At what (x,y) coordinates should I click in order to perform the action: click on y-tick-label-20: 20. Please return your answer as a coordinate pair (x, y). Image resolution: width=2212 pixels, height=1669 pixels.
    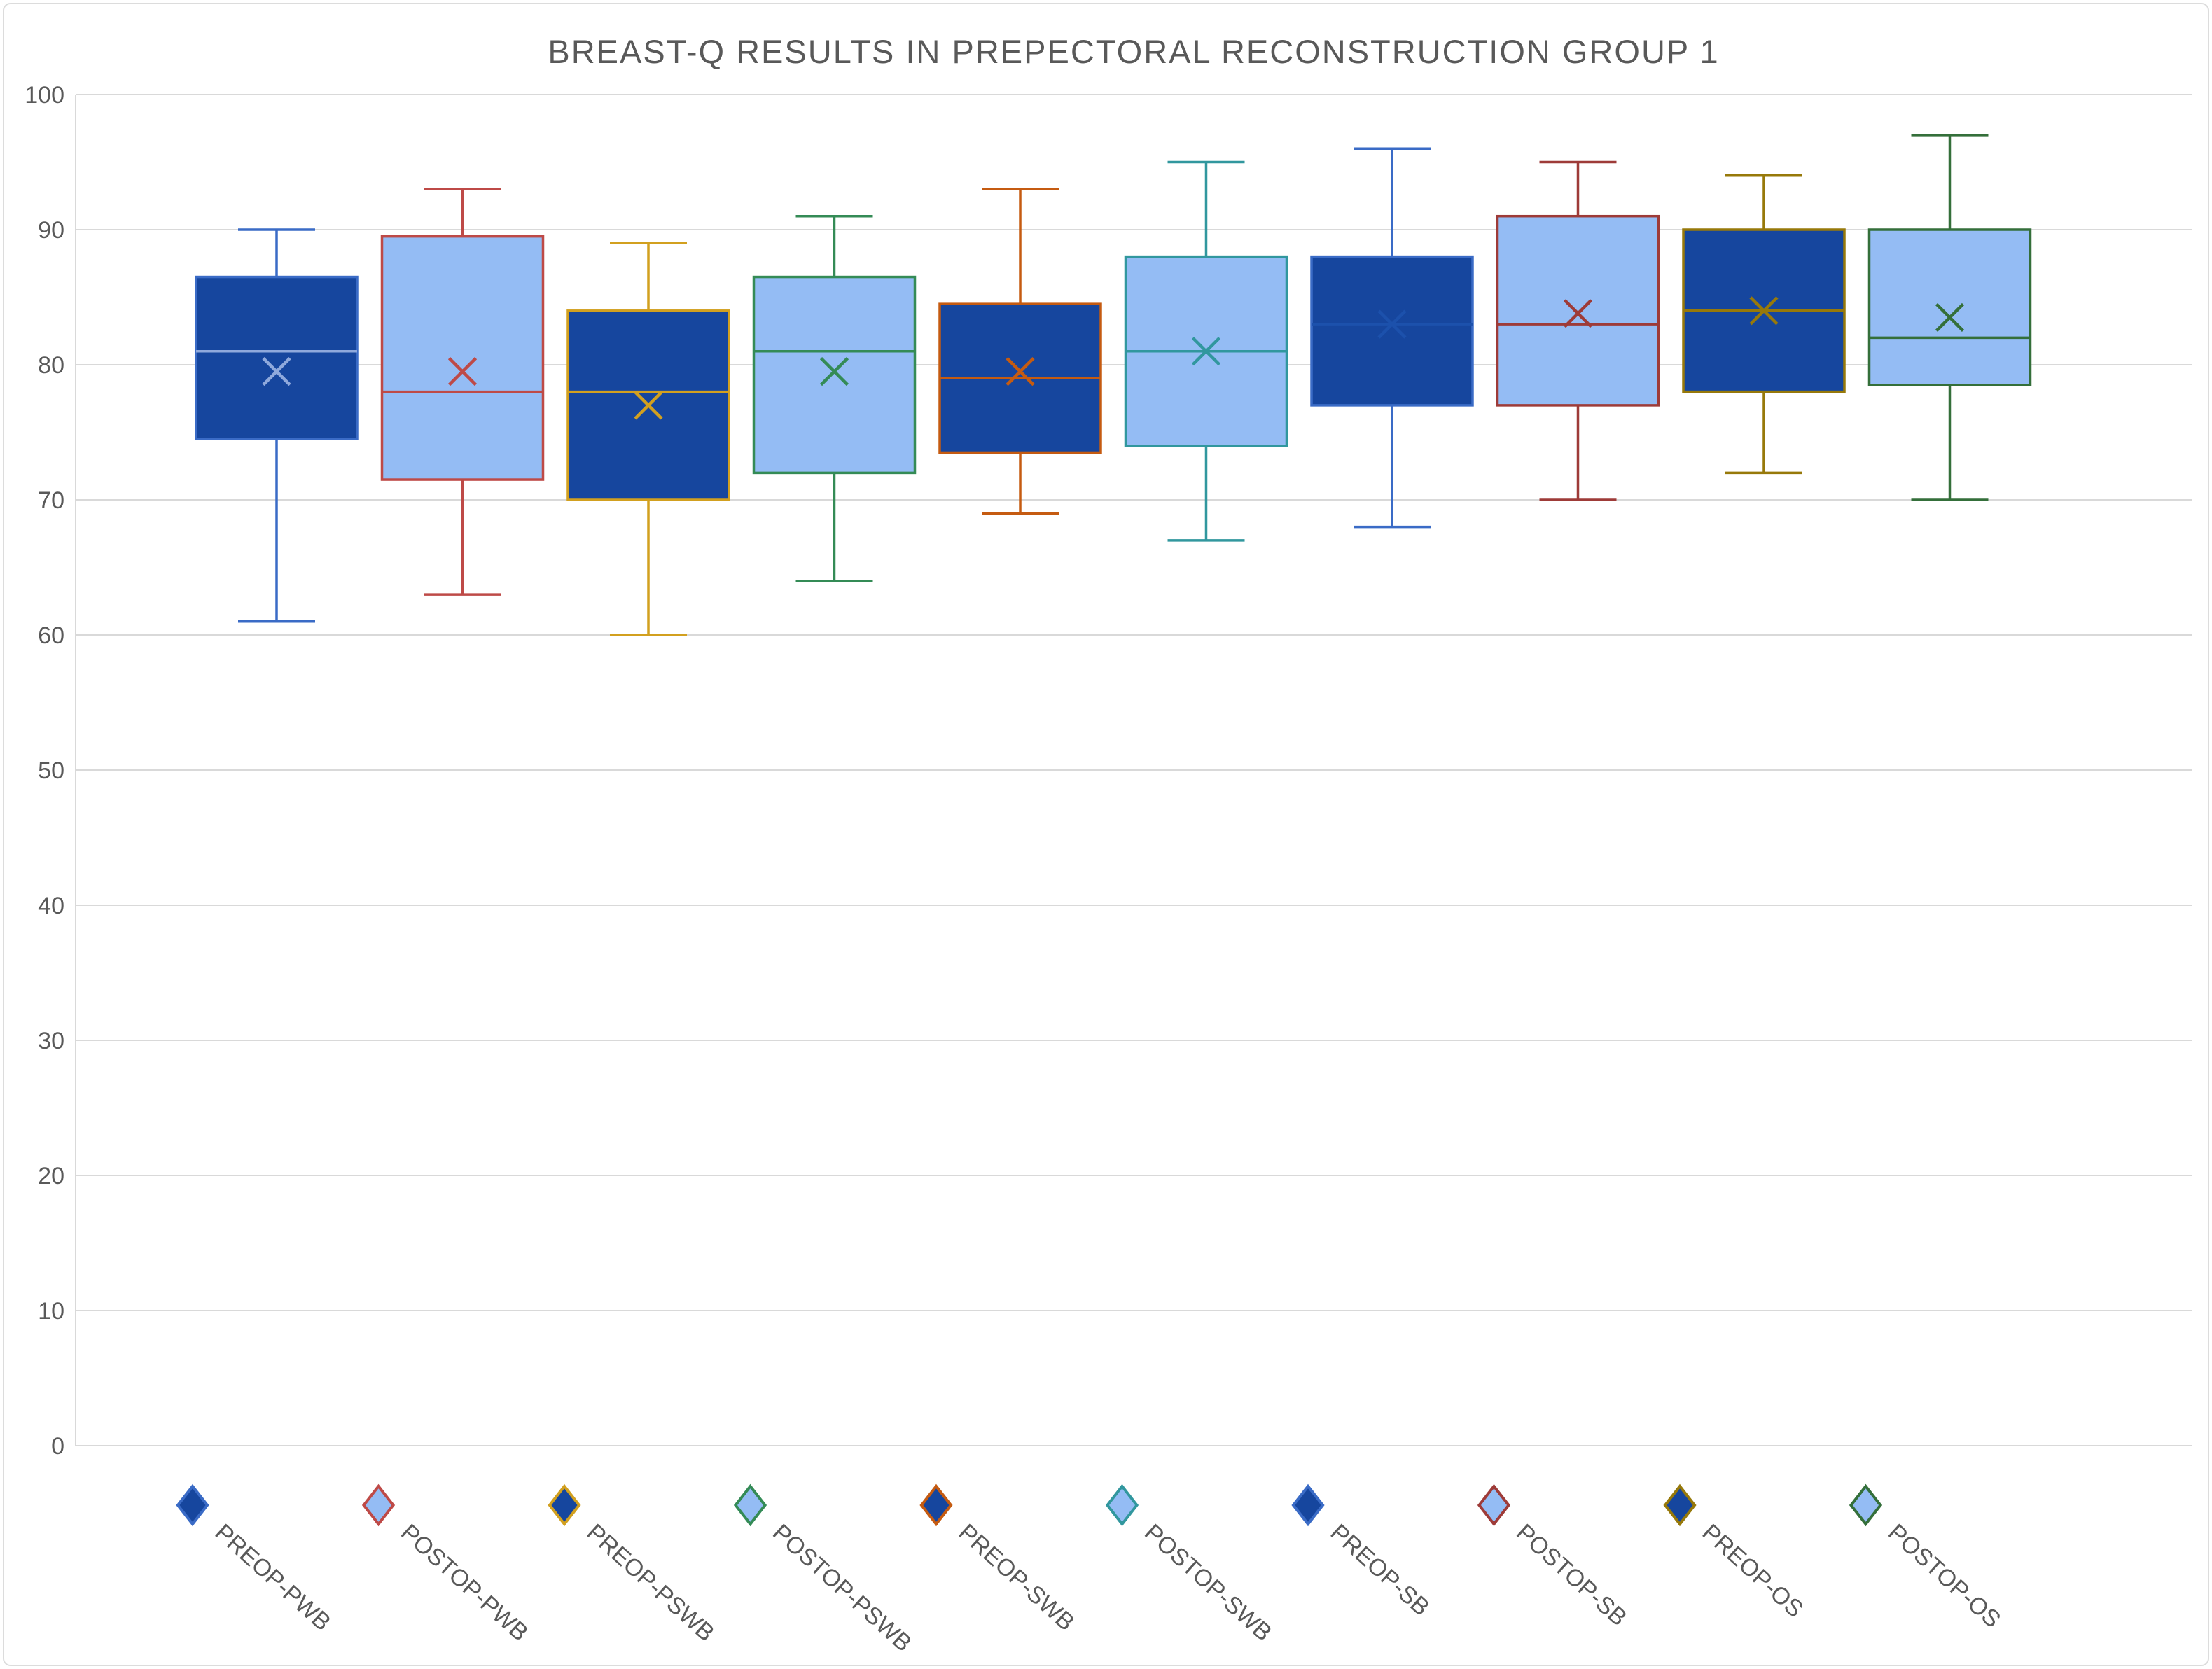
    Looking at the image, I should click on (51, 1176).